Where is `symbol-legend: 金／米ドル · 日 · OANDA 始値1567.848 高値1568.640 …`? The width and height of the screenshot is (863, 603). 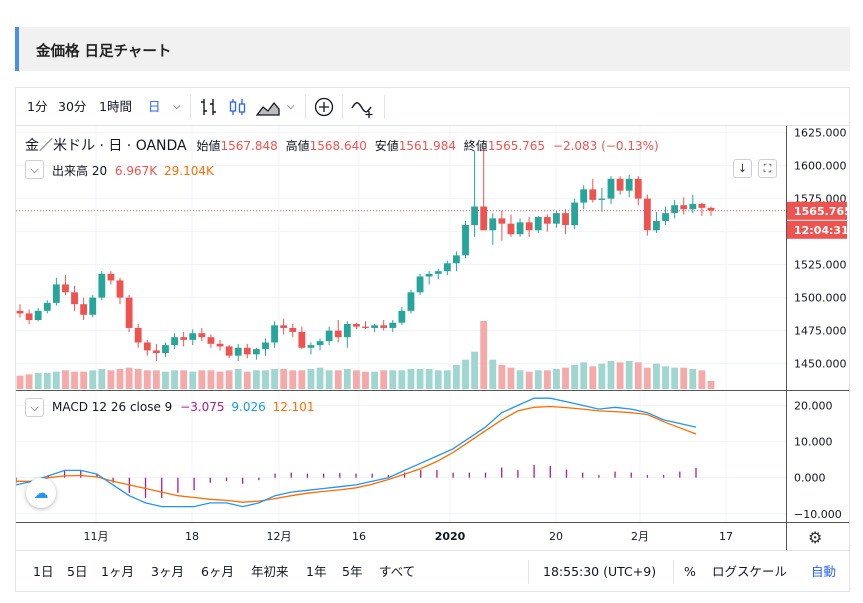 symbol-legend: 金／米ドル · 日 · OANDA 始値1567.848 高値1568.640 … is located at coordinates (342, 145).